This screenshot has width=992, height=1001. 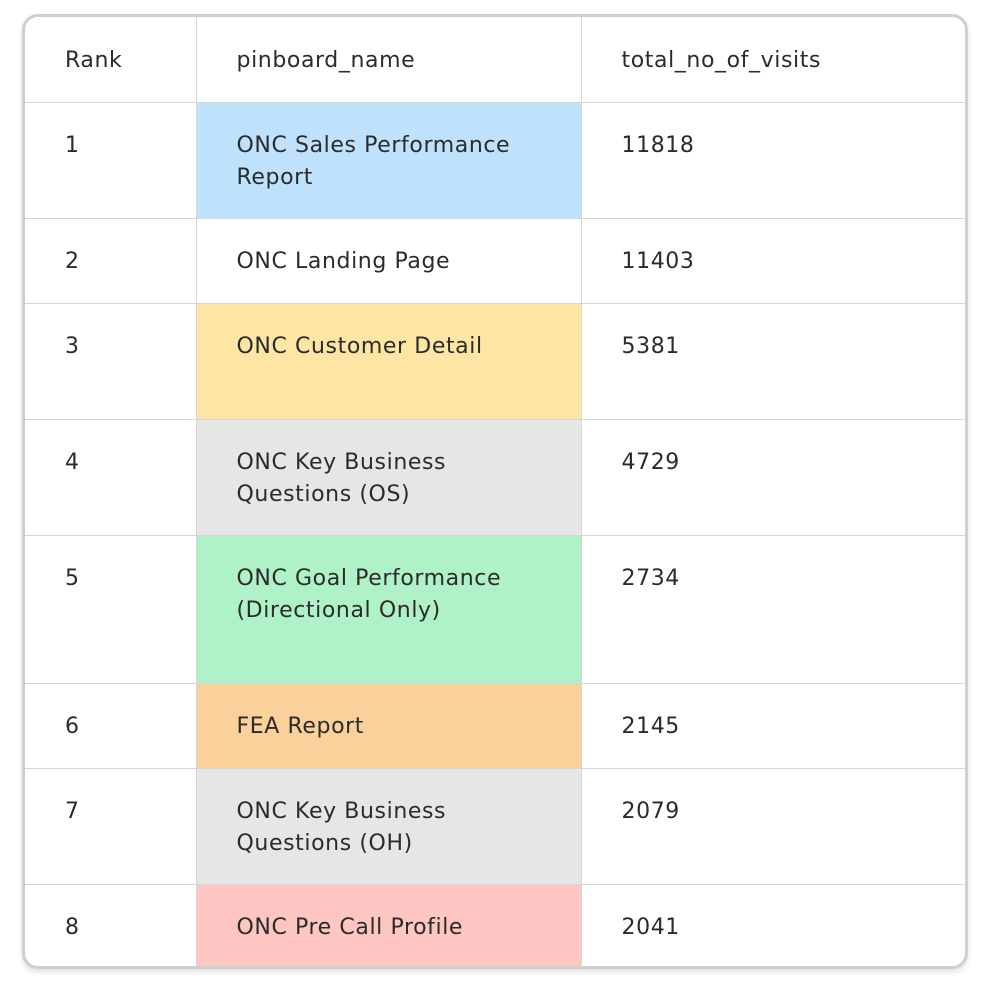 What do you see at coordinates (389, 60) in the screenshot?
I see `column-header-pinboard-name: pinboard_name` at bounding box center [389, 60].